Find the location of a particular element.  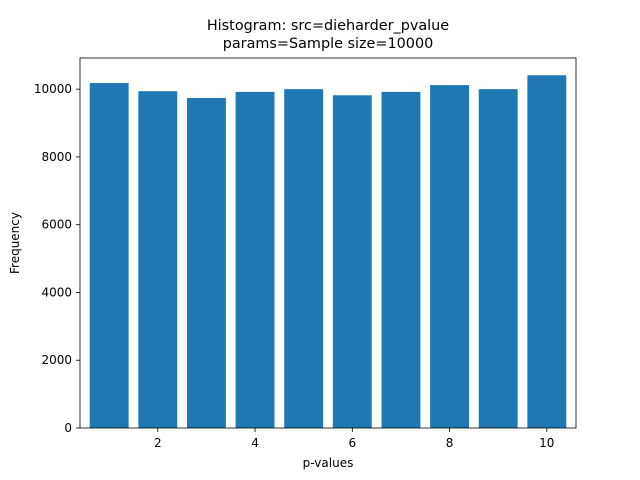

y-tick-label: 10000 is located at coordinates (53, 89).